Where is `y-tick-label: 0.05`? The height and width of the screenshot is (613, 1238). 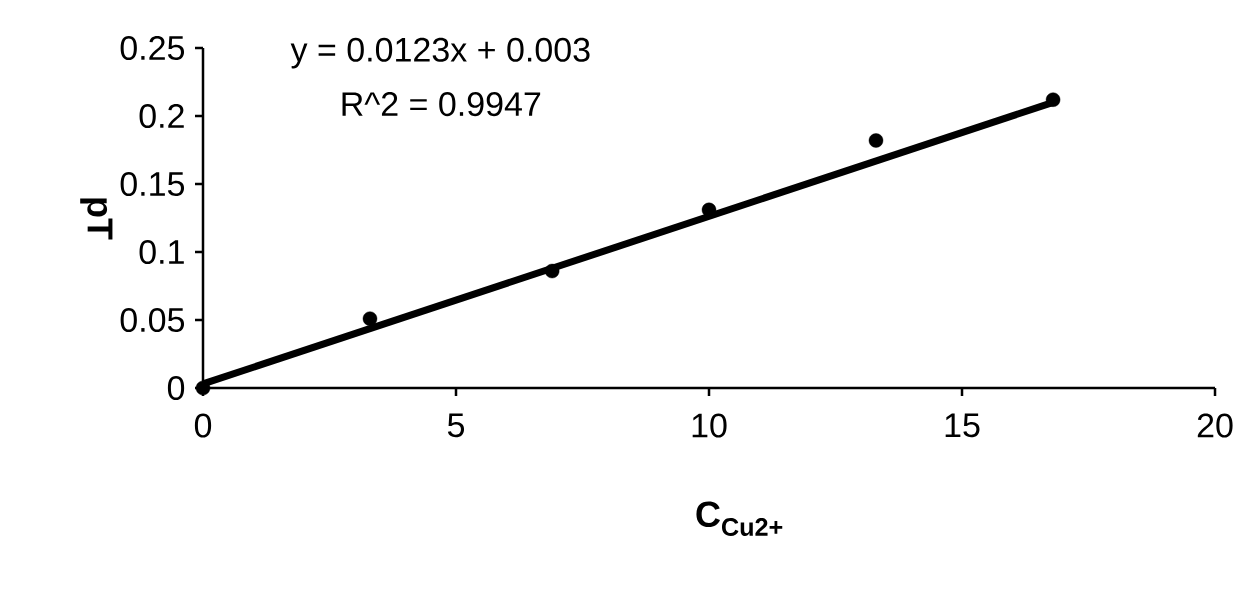 y-tick-label: 0.05 is located at coordinates (152, 320).